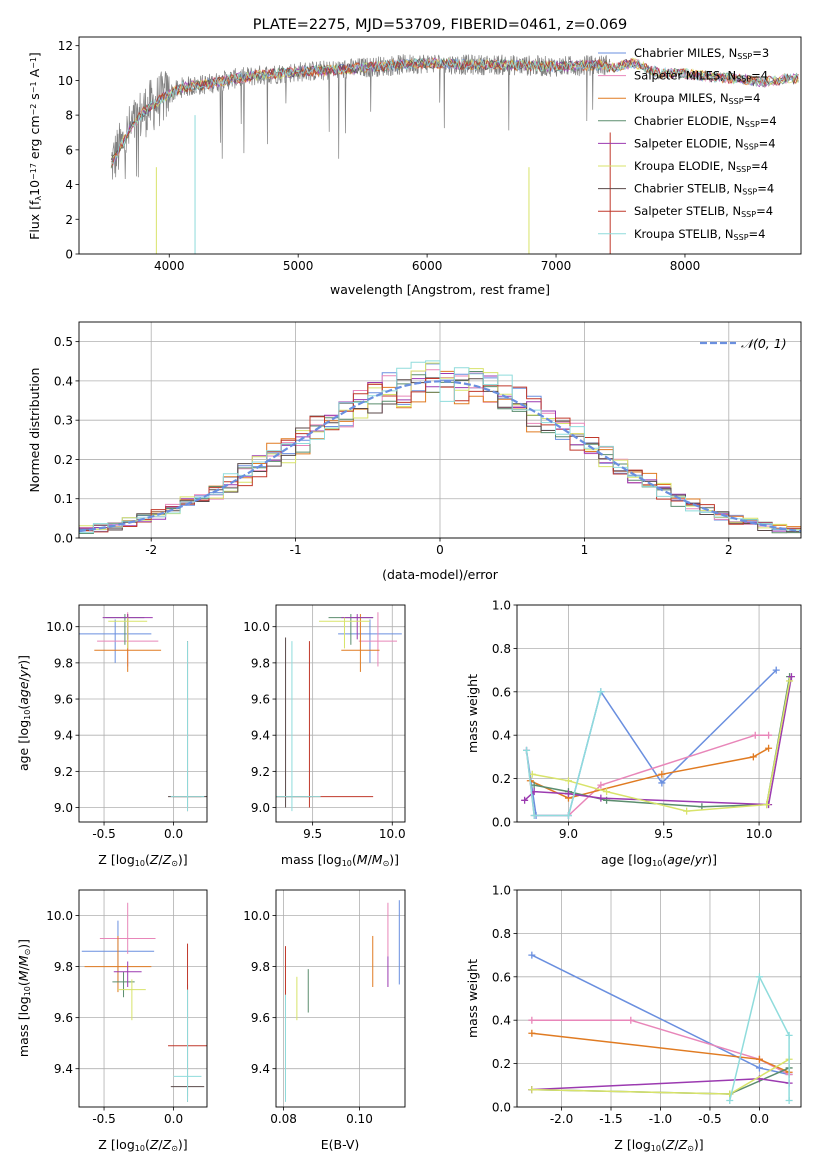 The image size is (819, 1170). What do you see at coordinates (663, 834) in the screenshot?
I see `x-tick-label: 9.5` at bounding box center [663, 834].